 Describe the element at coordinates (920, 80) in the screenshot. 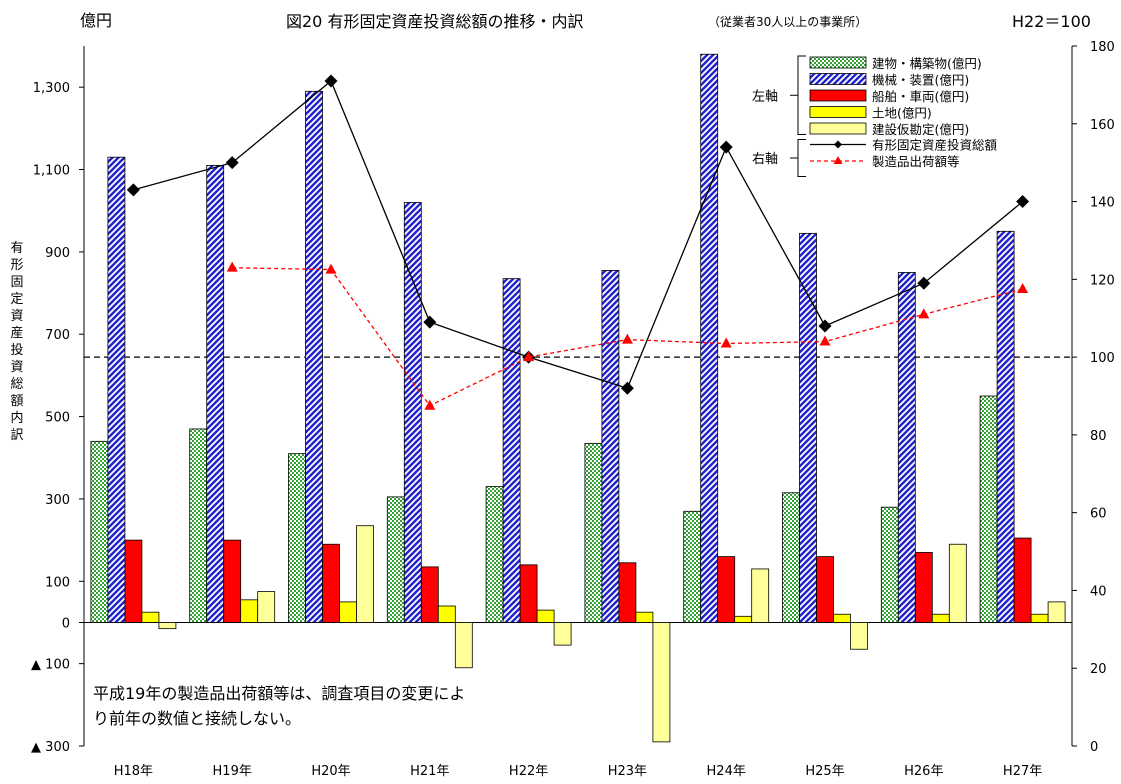

I see `legend-label: 機械・装置(億円)` at that location.